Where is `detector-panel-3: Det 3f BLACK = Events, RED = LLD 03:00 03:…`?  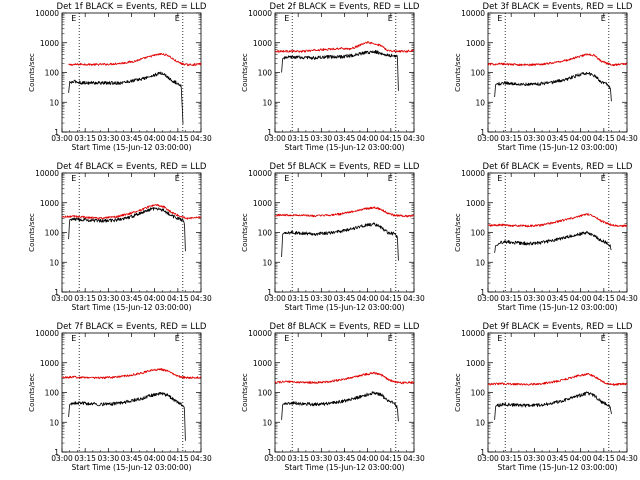
detector-panel-3: Det 3f BLACK = Events, RED = LLD 03:00 03:… is located at coordinates (532, 80).